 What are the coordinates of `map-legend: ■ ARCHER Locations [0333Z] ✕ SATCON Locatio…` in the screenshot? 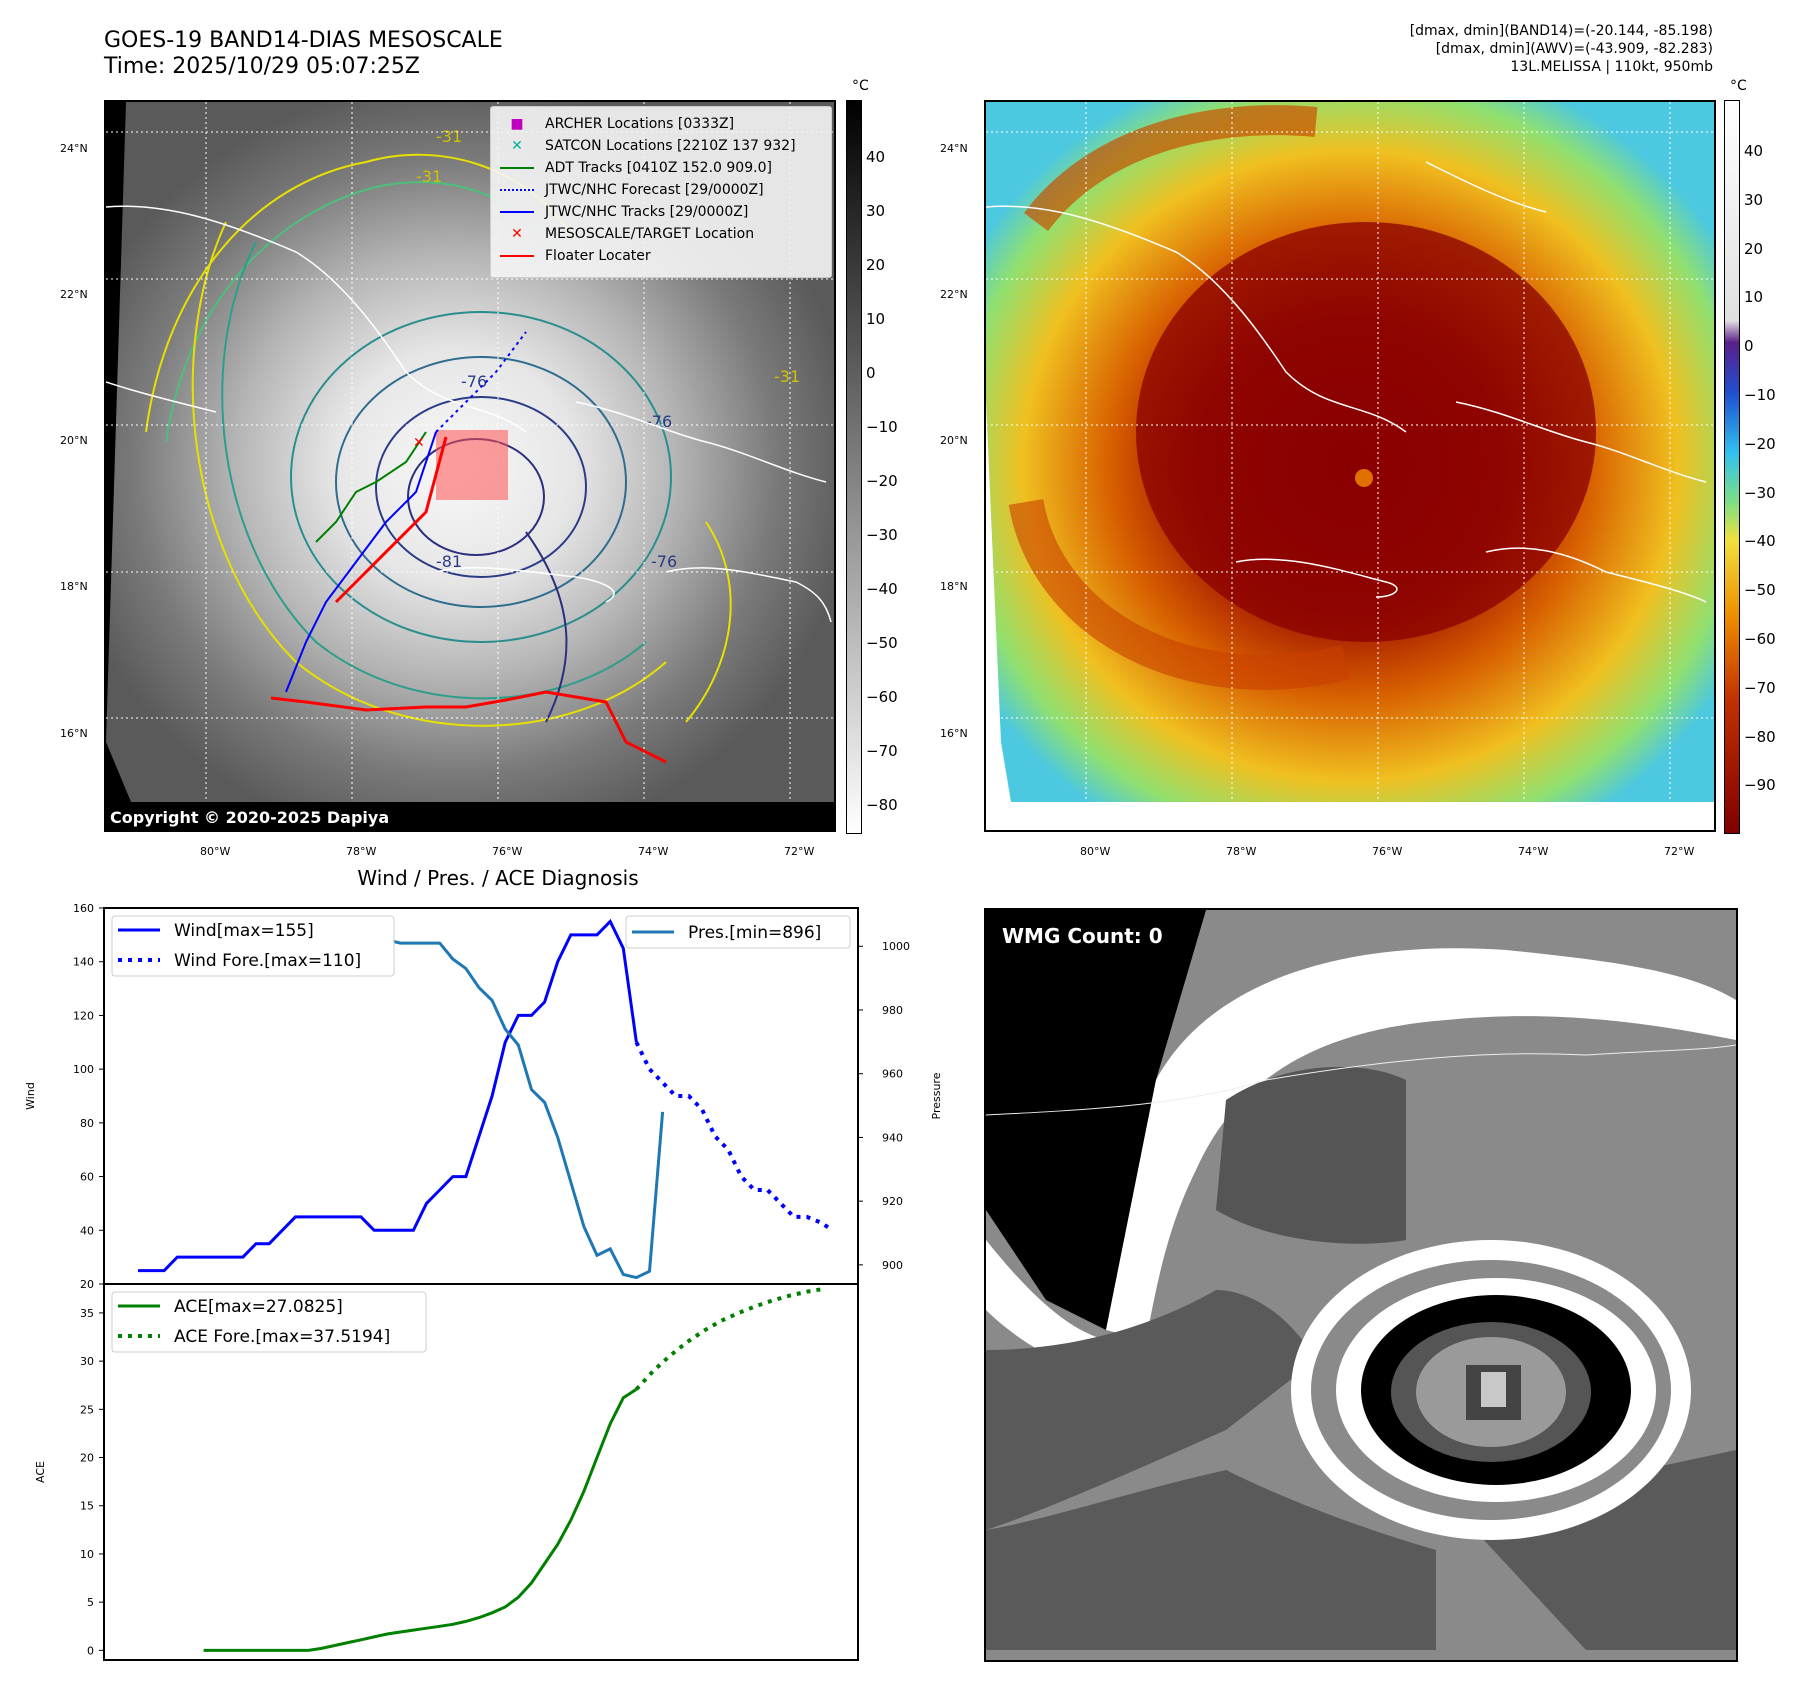 It's located at (661, 192).